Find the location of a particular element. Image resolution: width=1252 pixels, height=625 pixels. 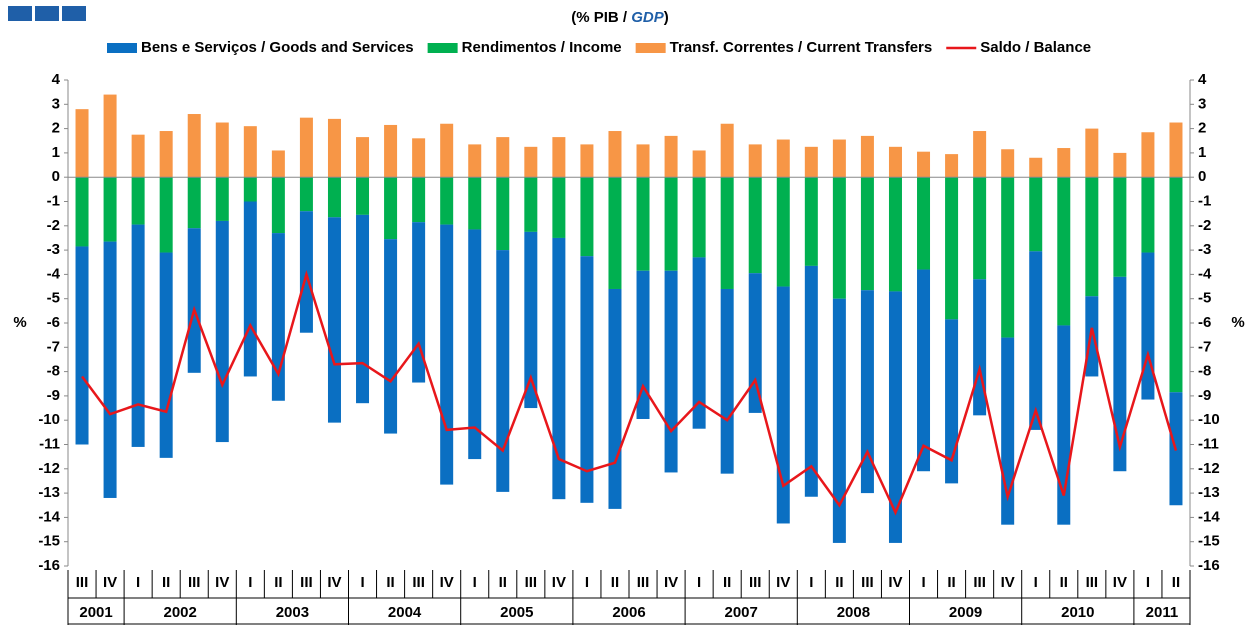

y-tick-label: -14 is located at coordinates (49, 516).